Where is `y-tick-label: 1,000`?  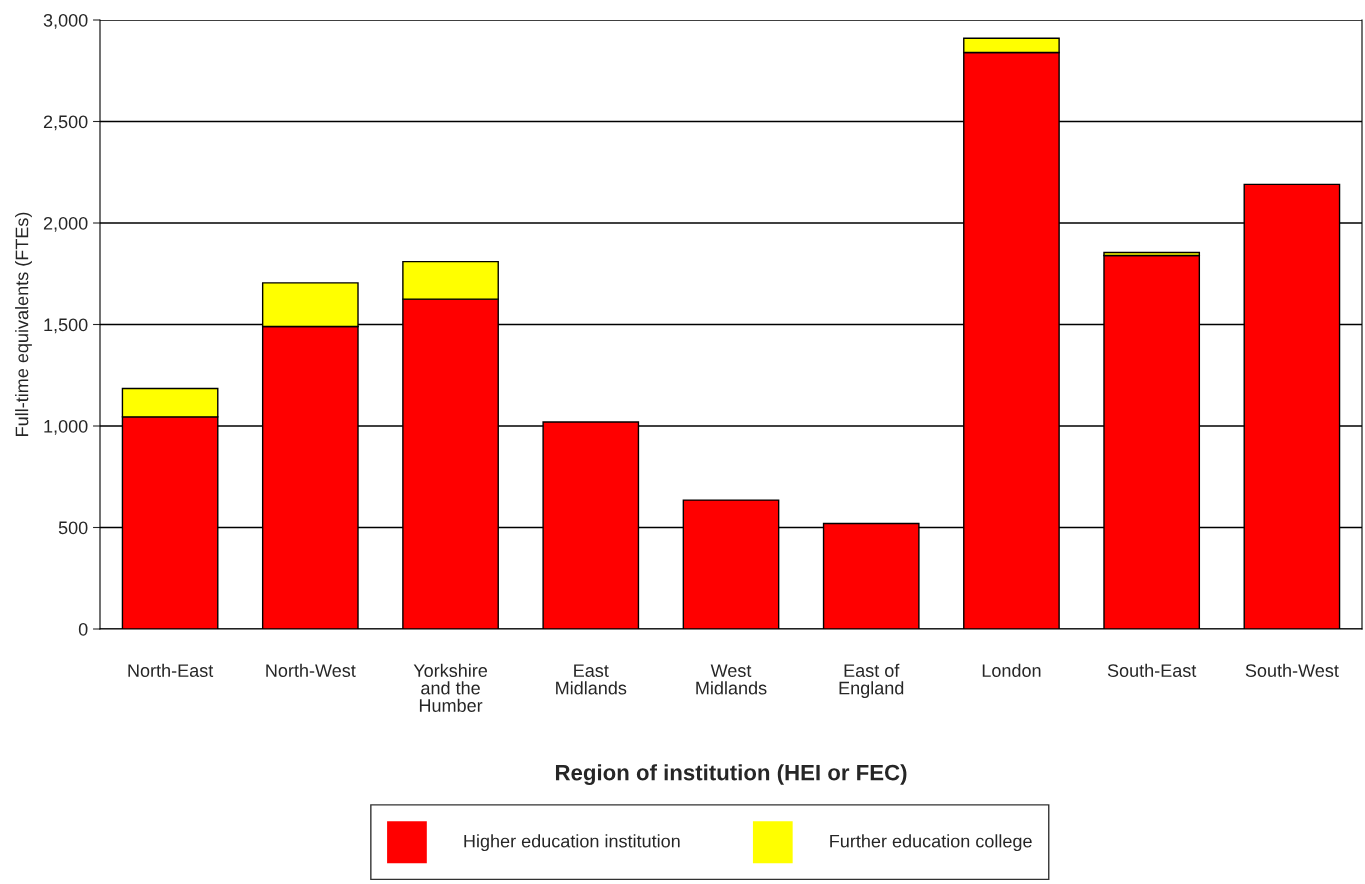
y-tick-label: 1,000 is located at coordinates (66, 427).